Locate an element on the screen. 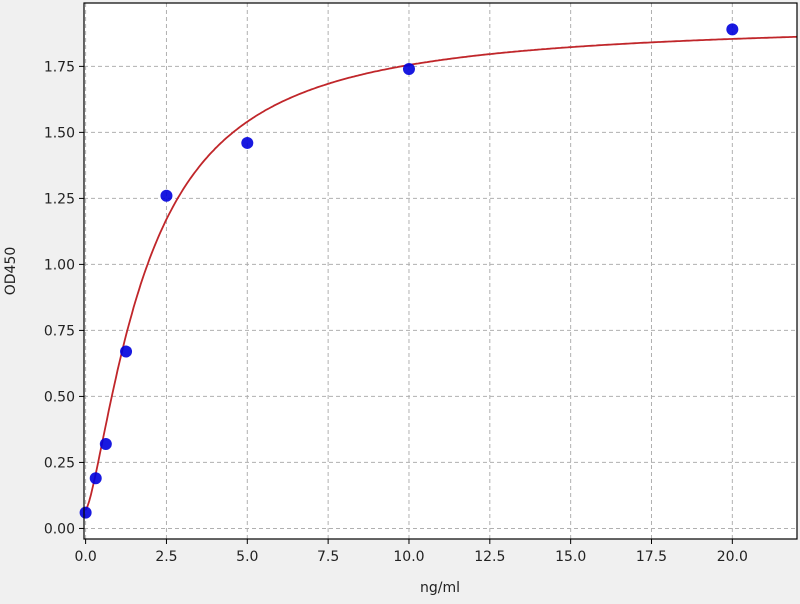  y-tick-label: 1.00 is located at coordinates (59, 265).